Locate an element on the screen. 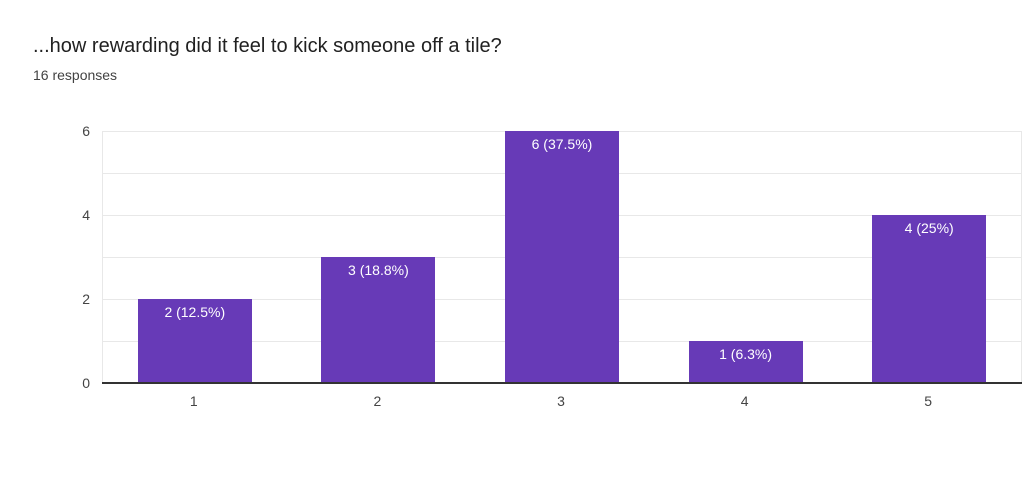 This screenshot has height=487, width=1024. bar-4: 1 (6.3%) is located at coordinates (745, 362).